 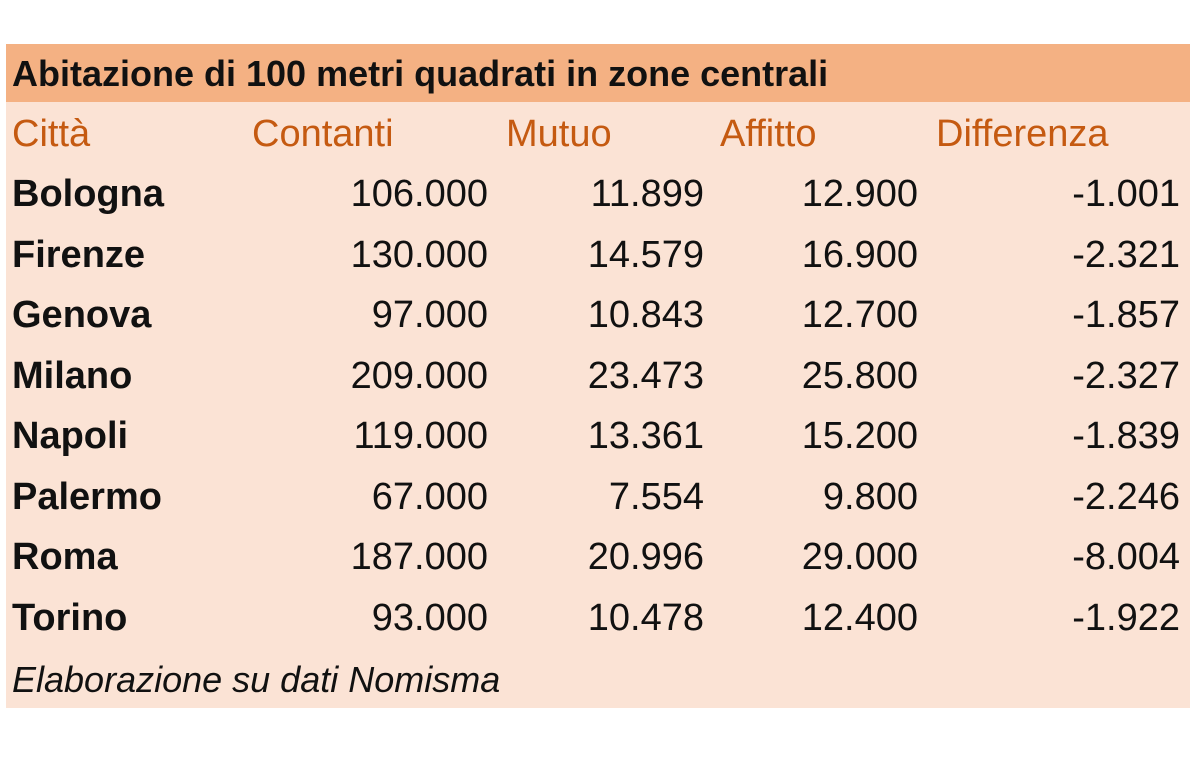 What do you see at coordinates (87, 496) in the screenshot?
I see `cell-citta: Palermo` at bounding box center [87, 496].